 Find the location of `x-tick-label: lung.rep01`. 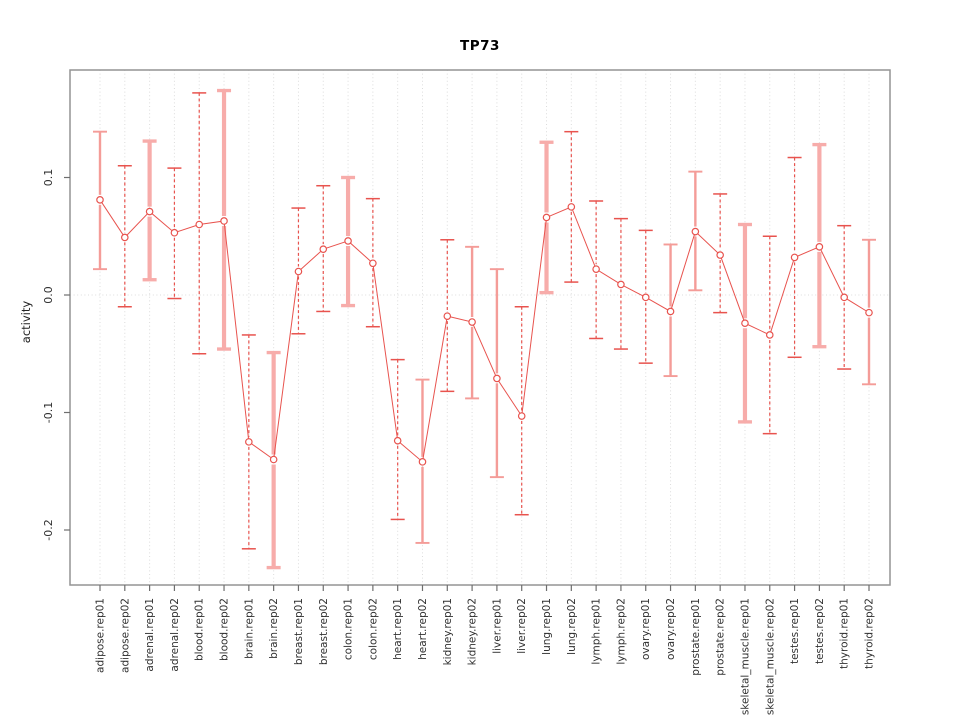

x-tick-label: lung.rep01 is located at coordinates (547, 626).